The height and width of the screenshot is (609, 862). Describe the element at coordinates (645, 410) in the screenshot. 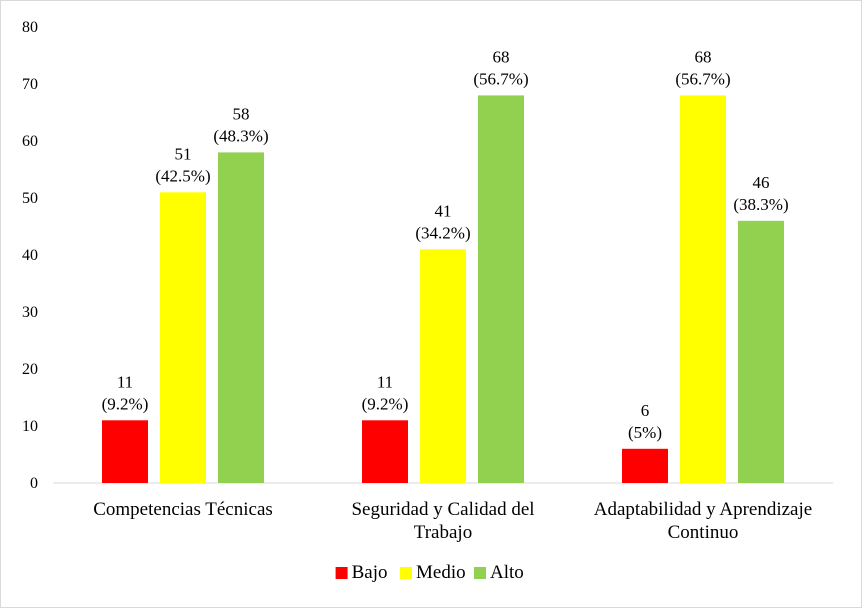

I see `data-label-value: 6` at that location.